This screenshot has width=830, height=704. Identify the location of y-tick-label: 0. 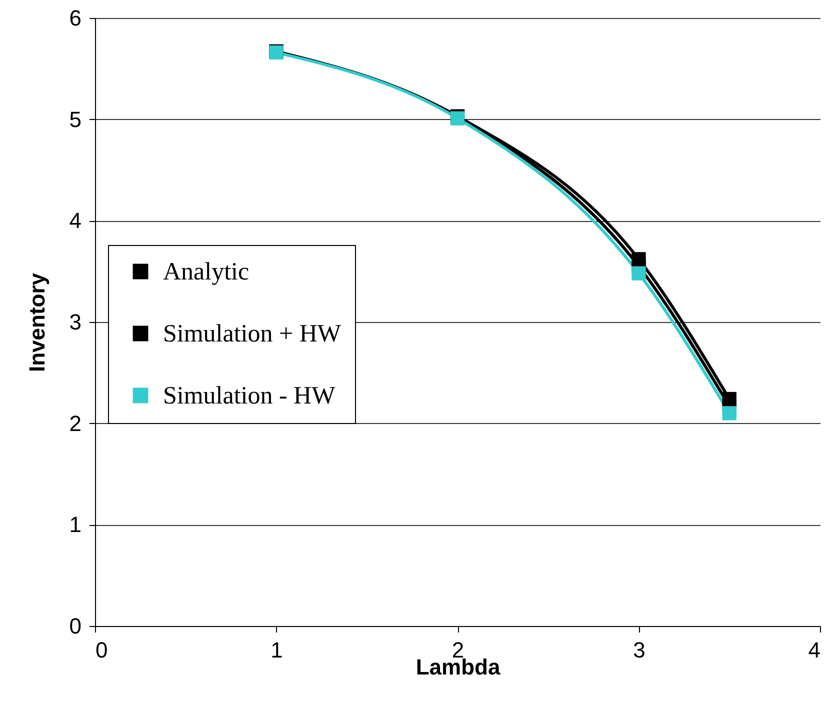
(75, 626).